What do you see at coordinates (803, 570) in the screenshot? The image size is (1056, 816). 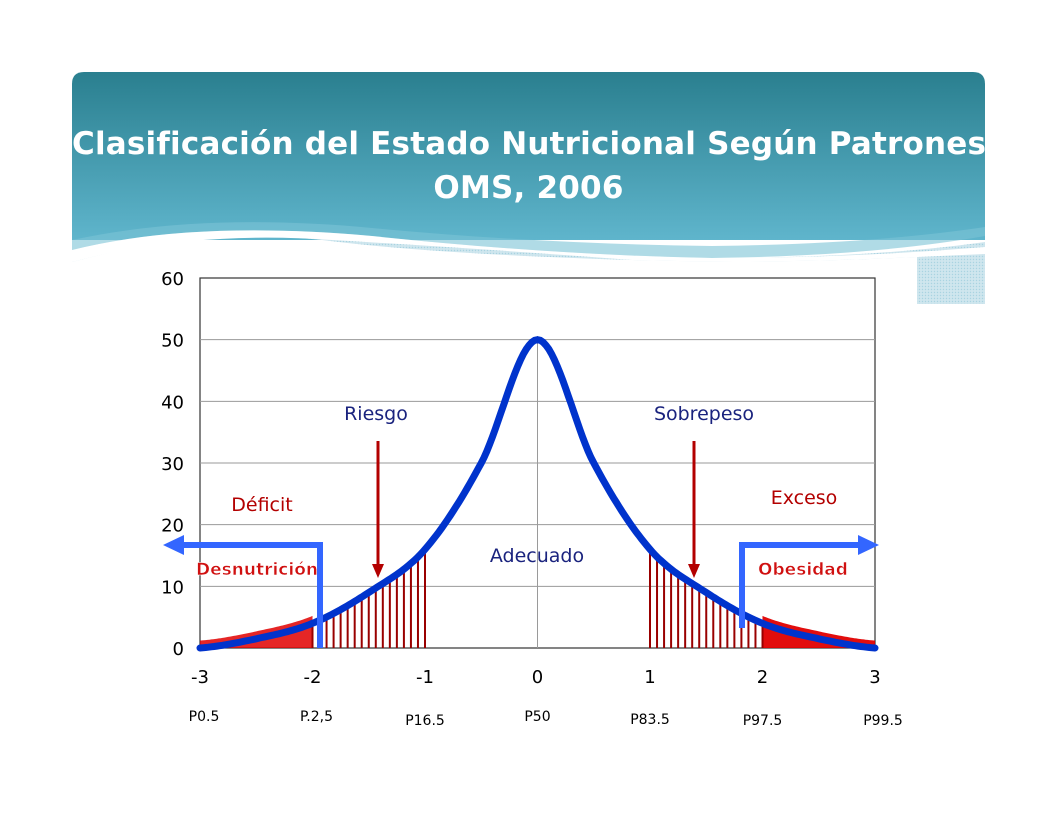 I see `obesidad-label: Obesidad` at bounding box center [803, 570].